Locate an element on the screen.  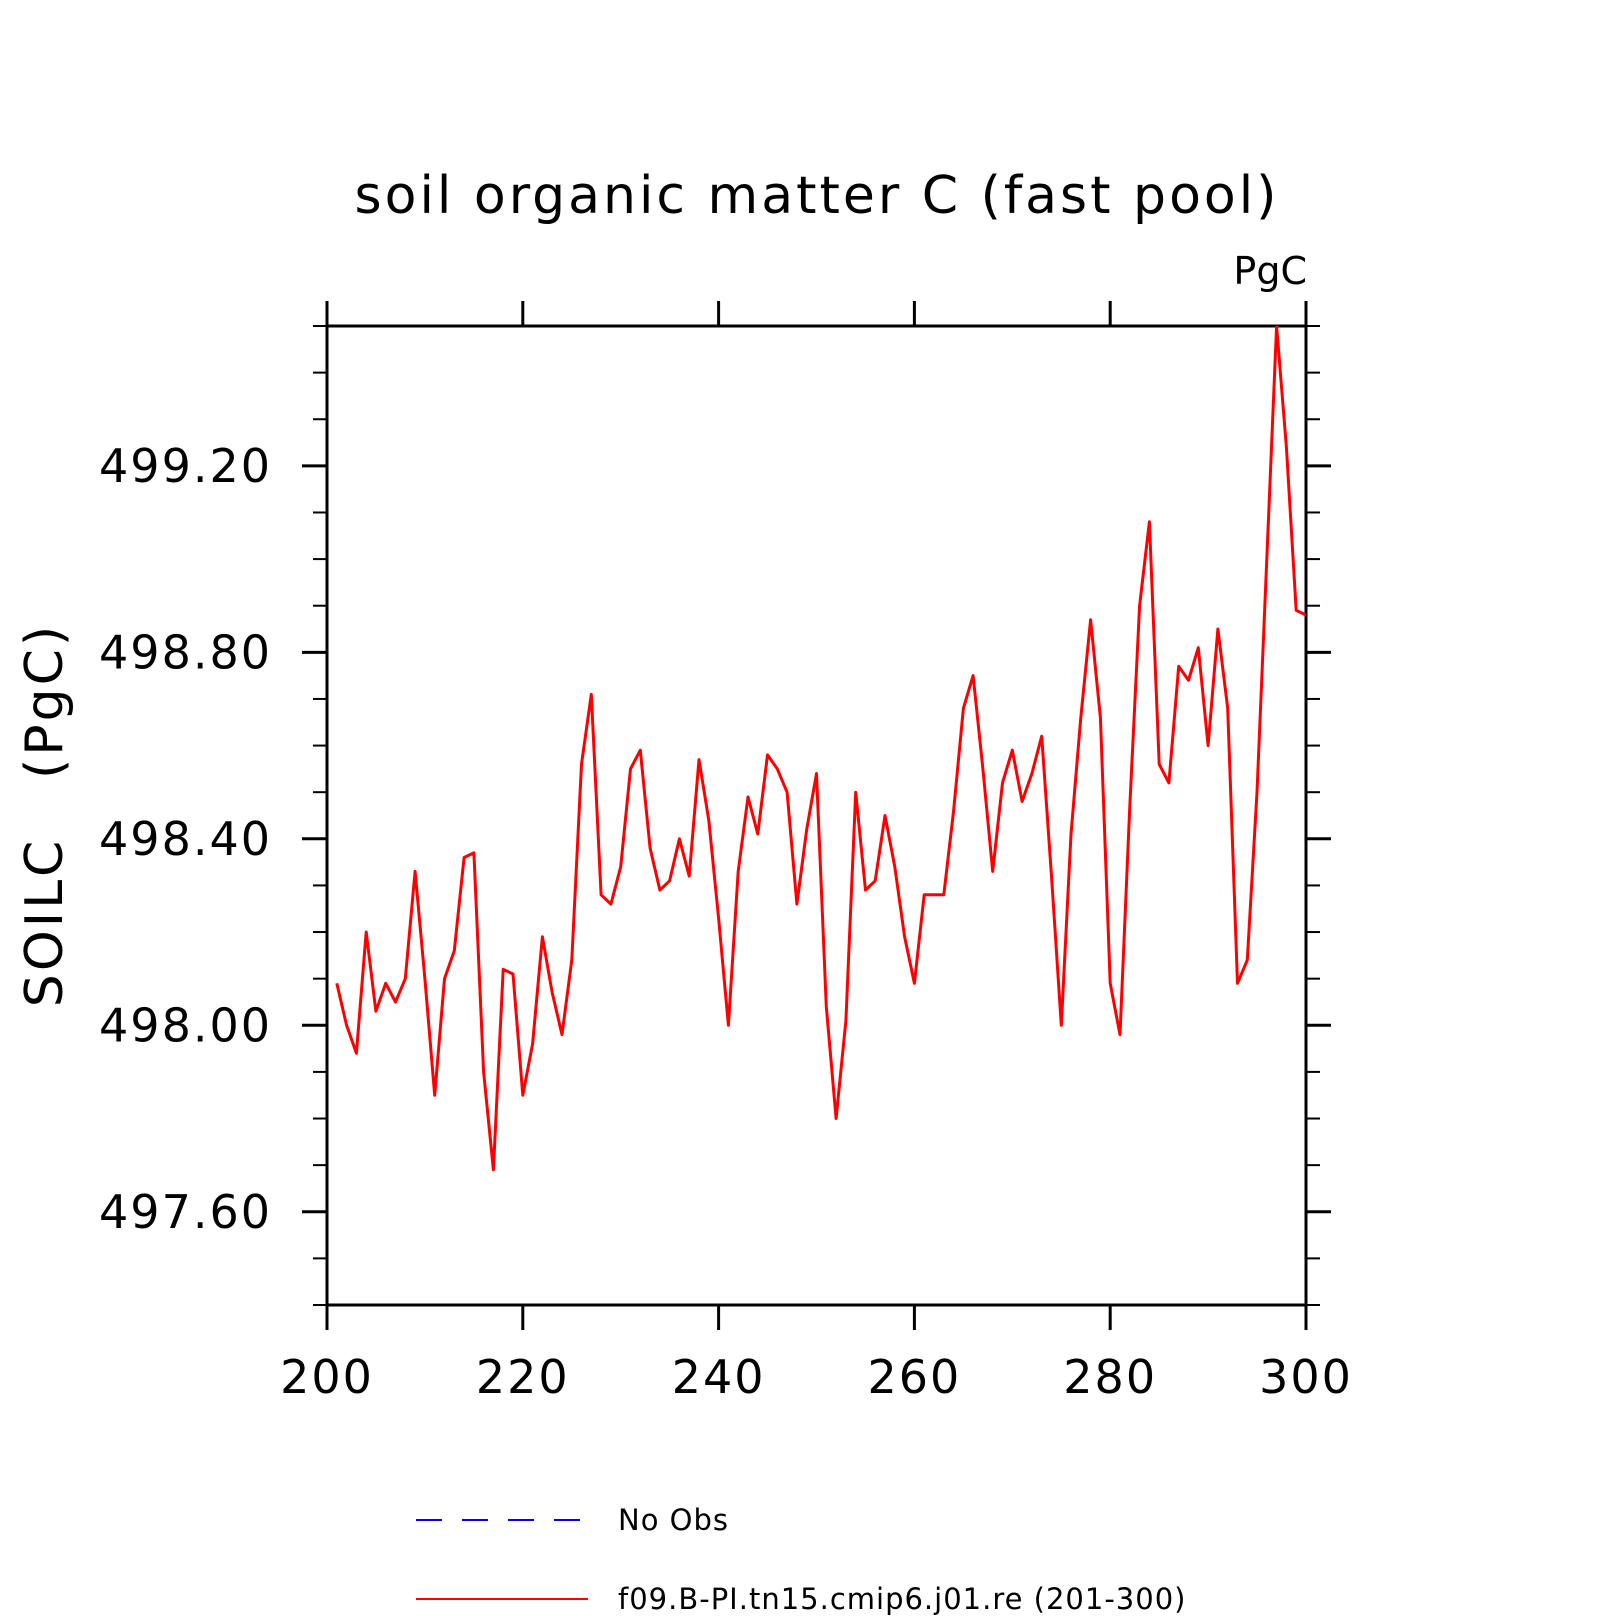
x-tick-label: 300 is located at coordinates (1306, 1377).